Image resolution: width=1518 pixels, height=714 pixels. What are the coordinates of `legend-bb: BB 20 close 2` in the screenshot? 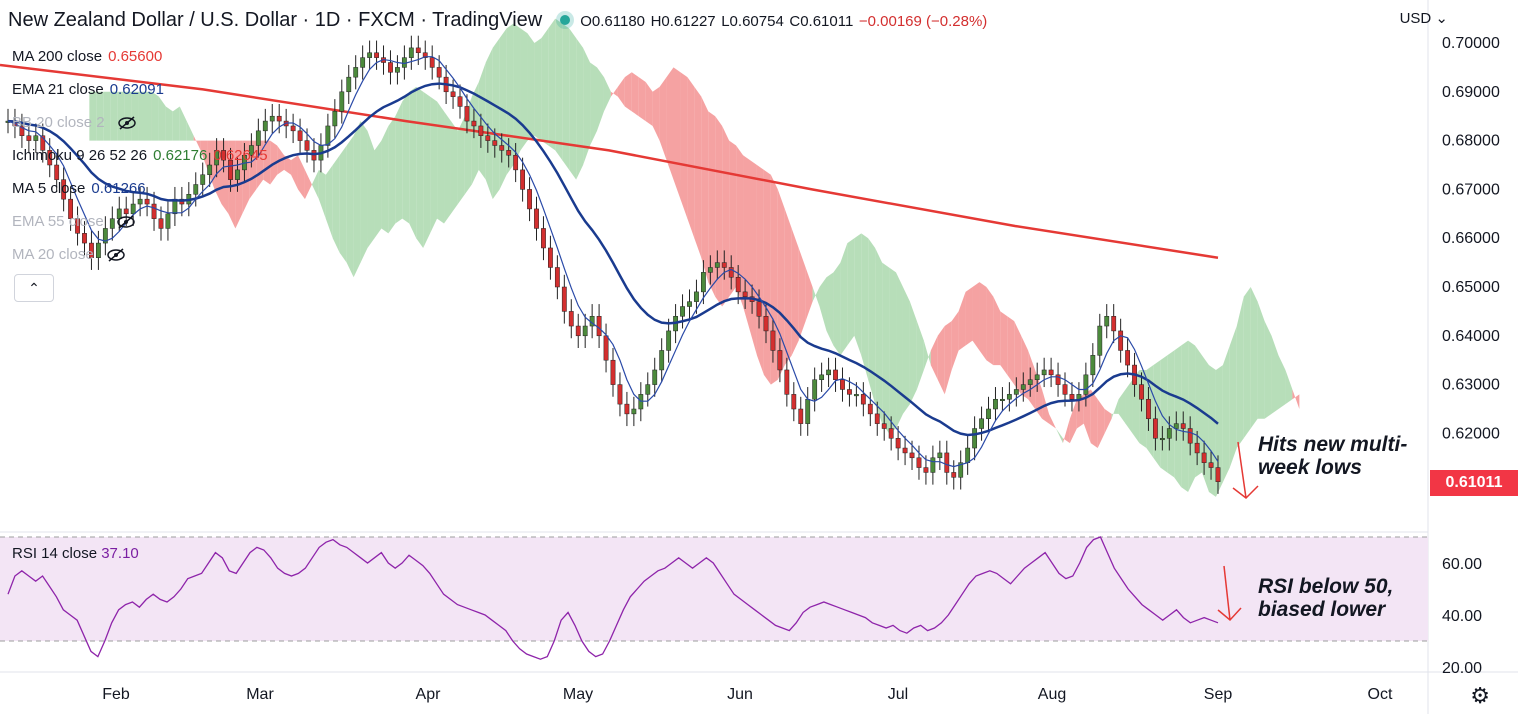 It's located at (76, 122).